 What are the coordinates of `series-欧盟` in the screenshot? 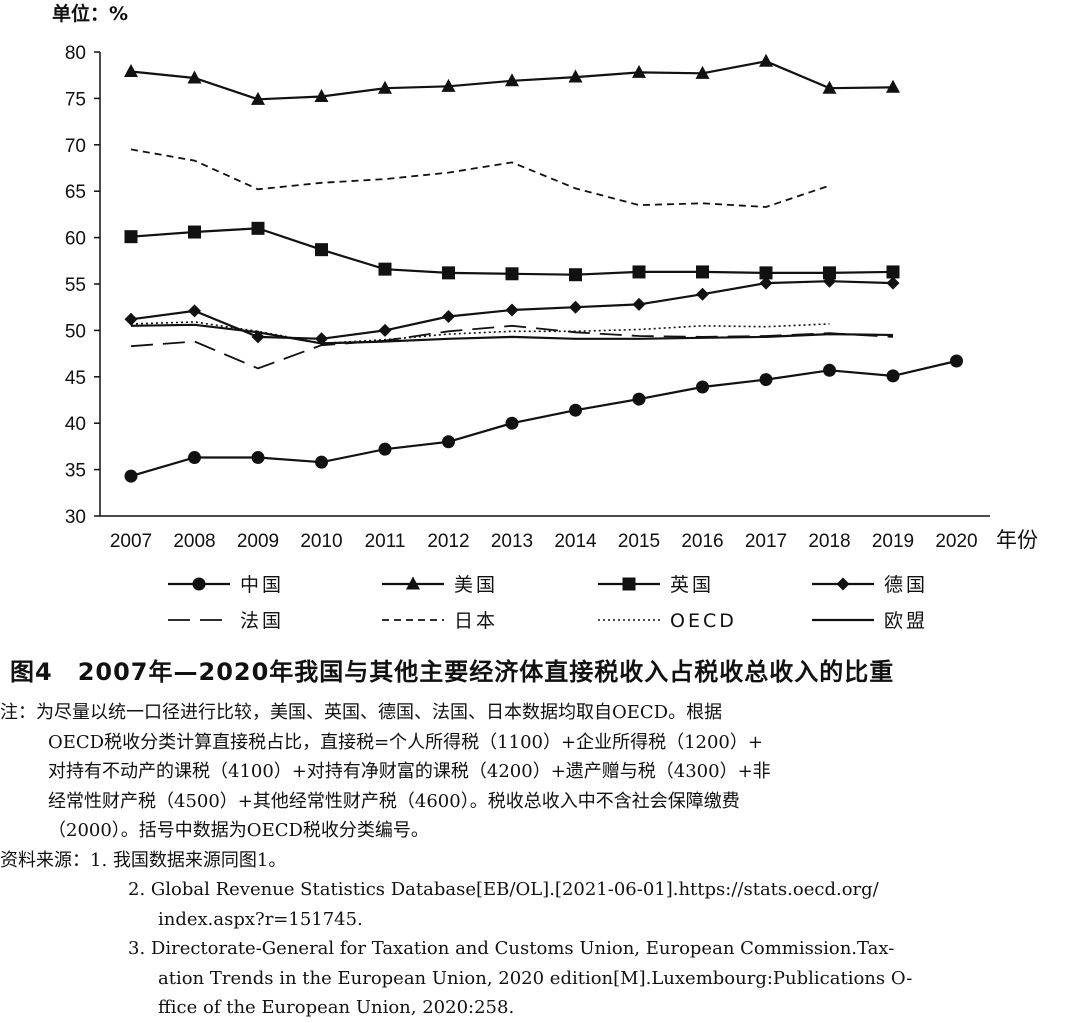 It's located at (512, 334).